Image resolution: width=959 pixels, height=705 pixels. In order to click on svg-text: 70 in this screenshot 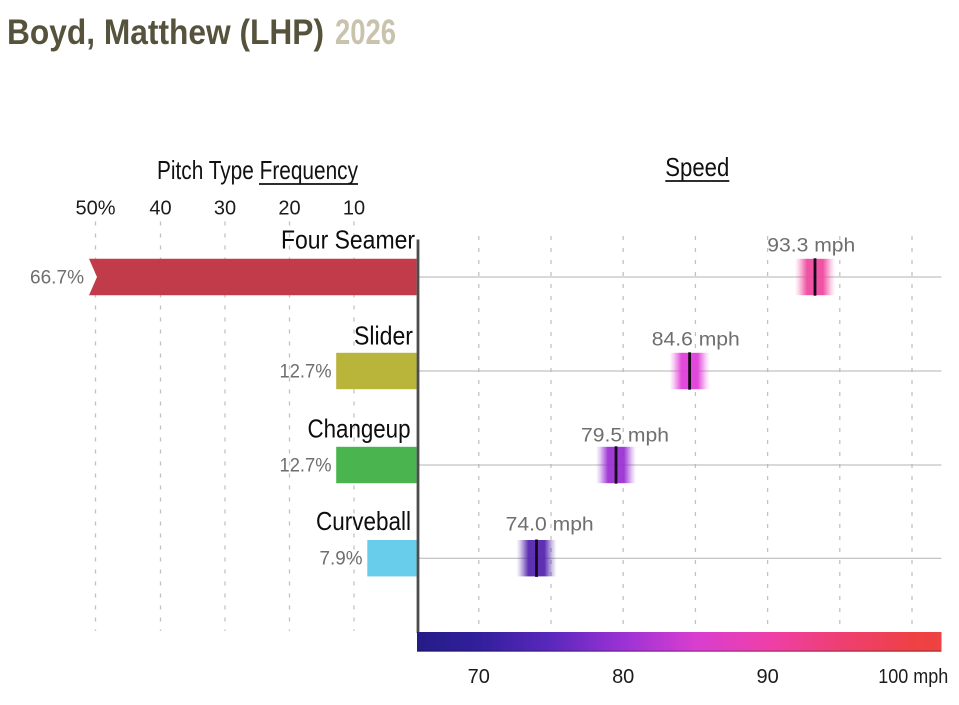, I will do `click(479, 677)`.